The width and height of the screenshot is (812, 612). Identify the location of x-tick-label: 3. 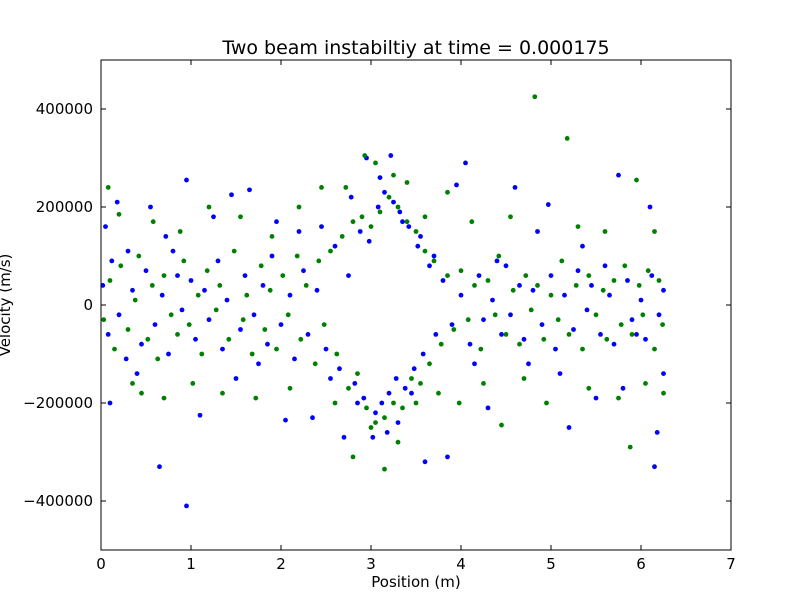
(371, 564).